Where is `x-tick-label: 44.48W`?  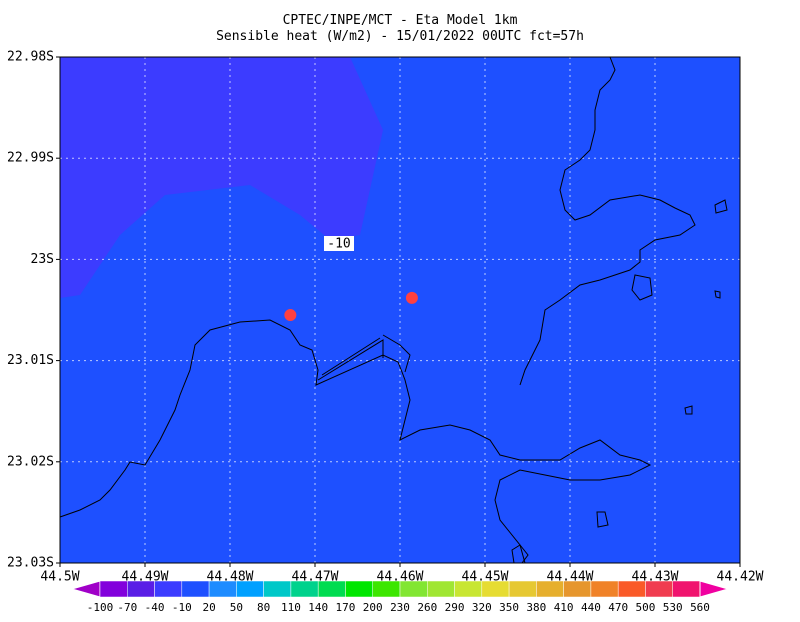 x-tick-label: 44.48W is located at coordinates (230, 577).